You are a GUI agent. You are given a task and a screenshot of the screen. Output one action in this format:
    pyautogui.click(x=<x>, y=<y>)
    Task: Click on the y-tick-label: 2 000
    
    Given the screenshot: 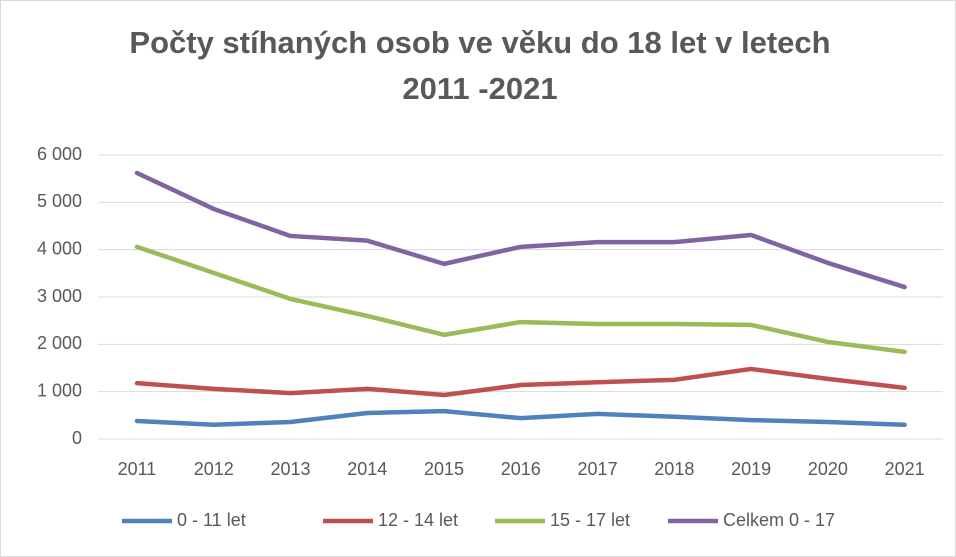 What is the action you would take?
    pyautogui.click(x=59, y=343)
    